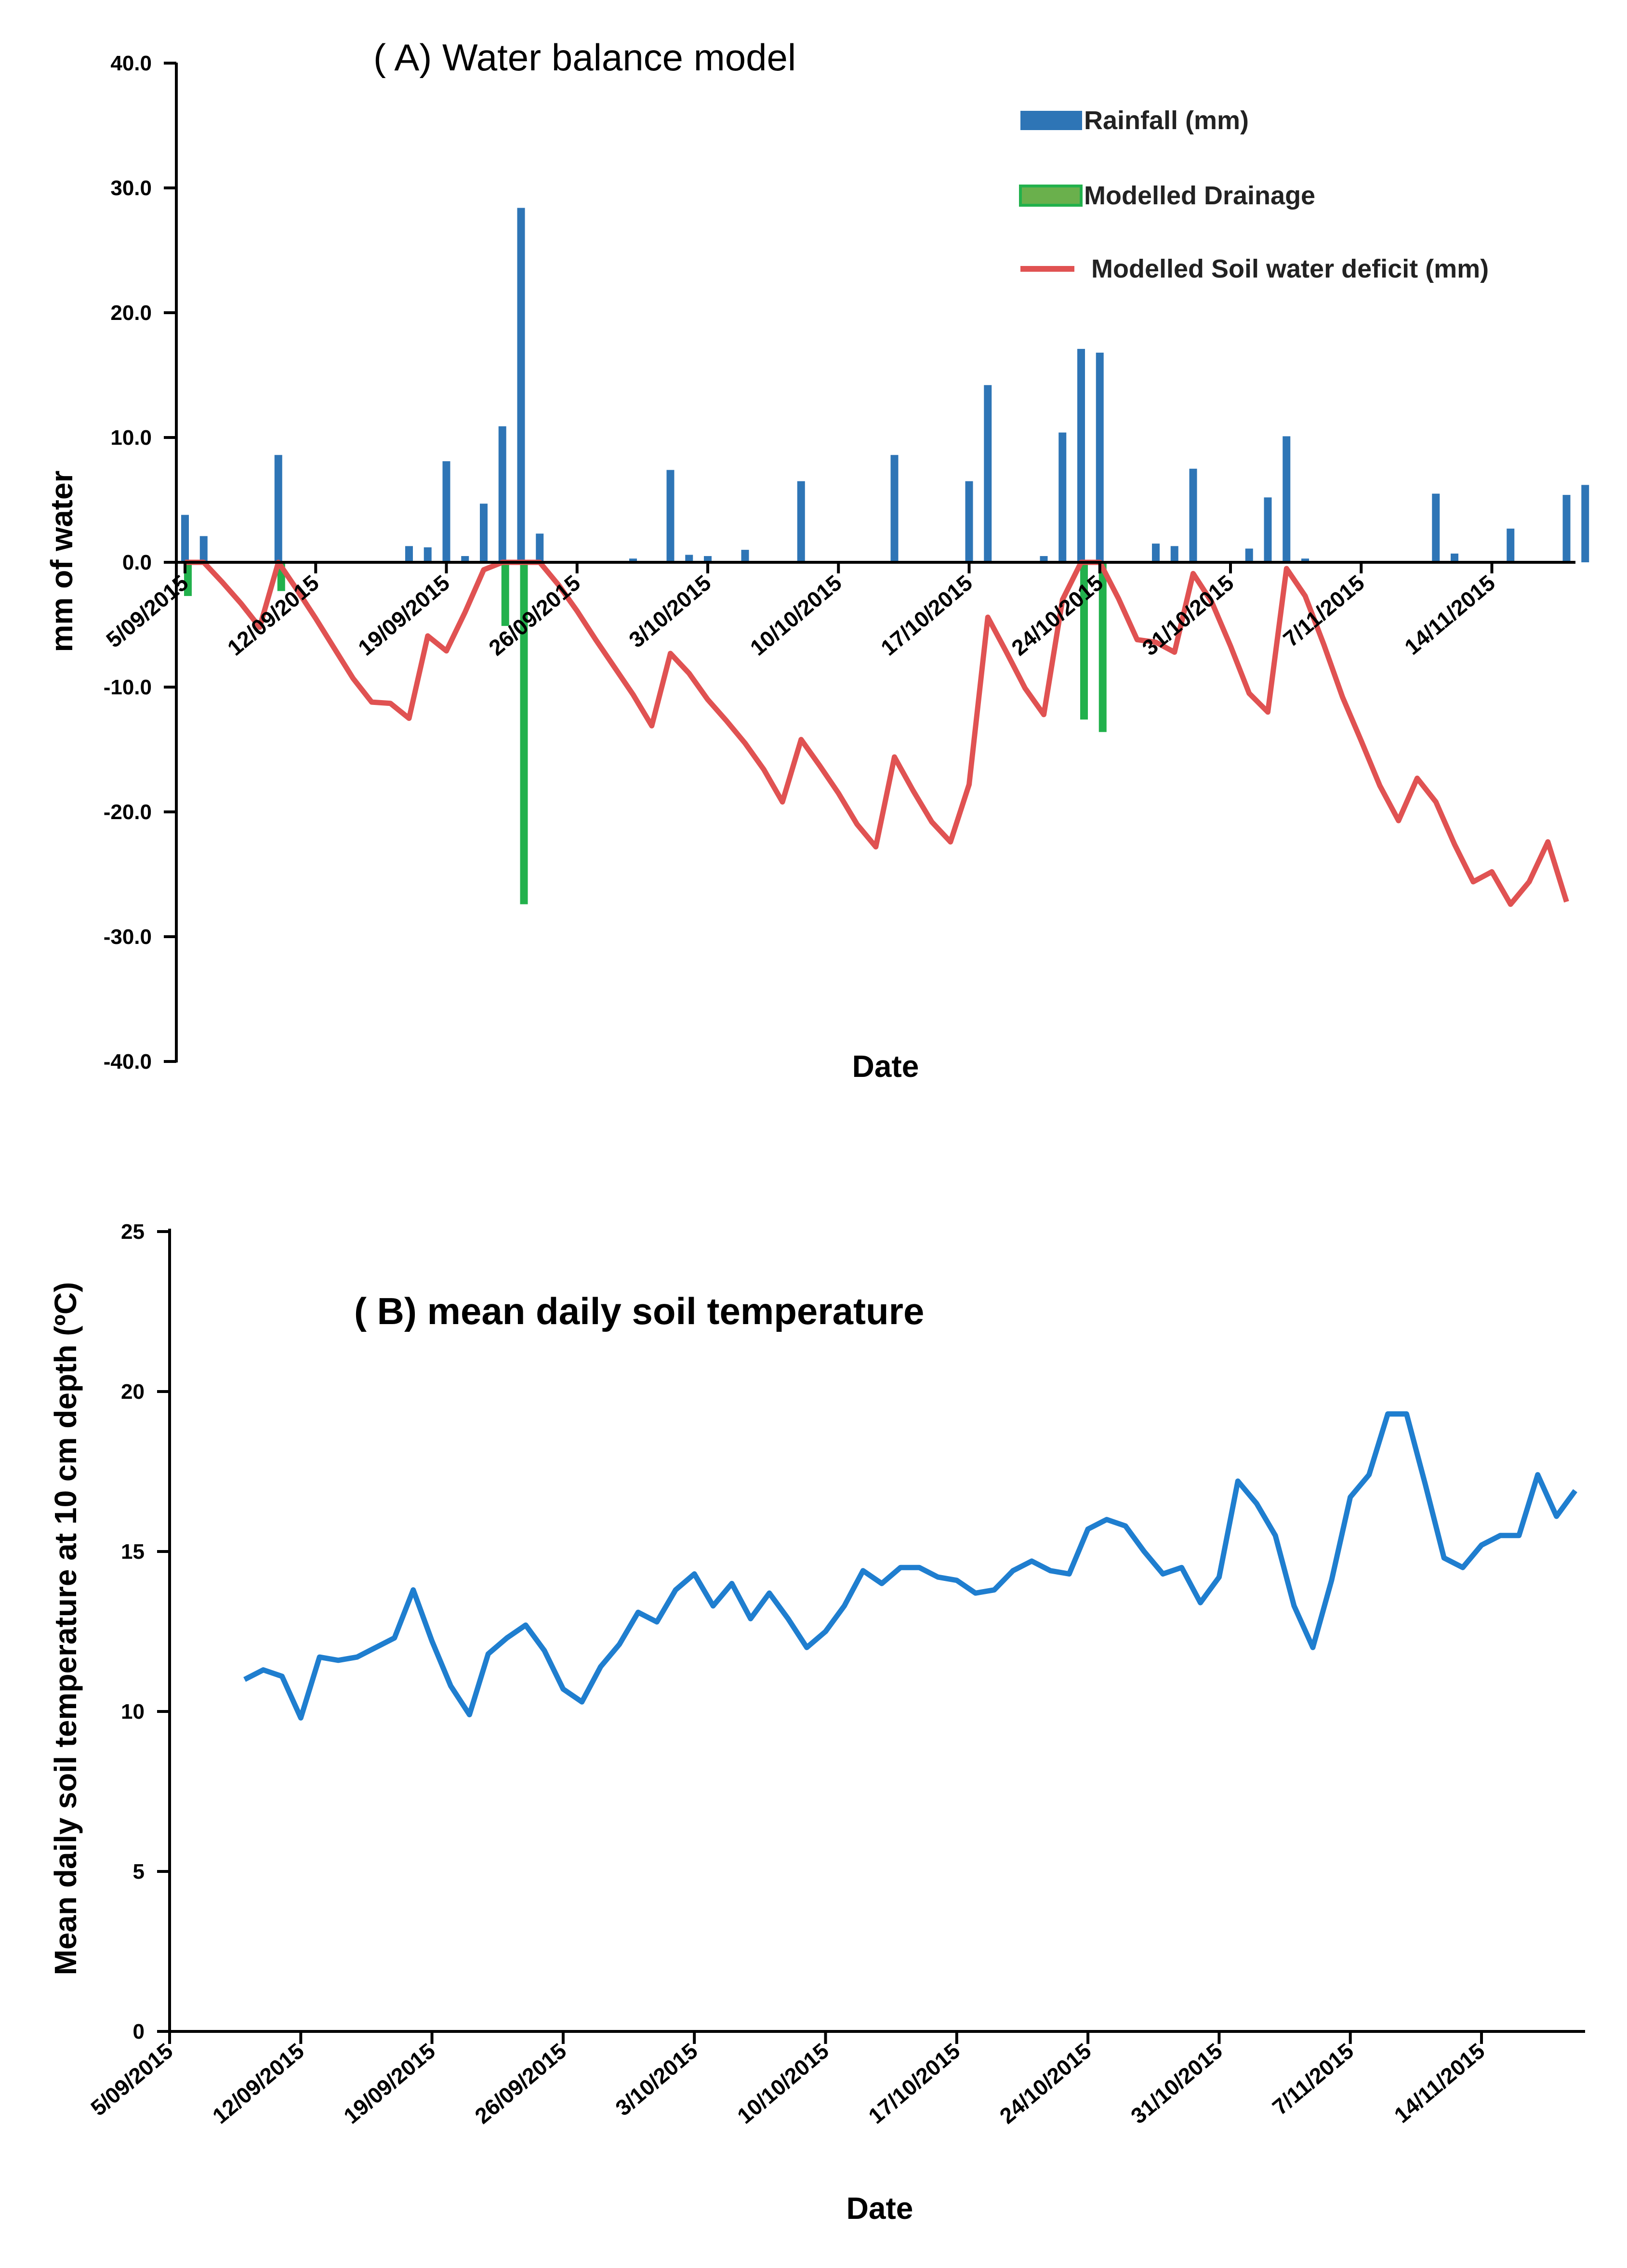 This screenshot has width=1627, height=2268. Describe the element at coordinates (131, 64) in the screenshot. I see `panel-a-y-tick-label: 40.0` at that location.